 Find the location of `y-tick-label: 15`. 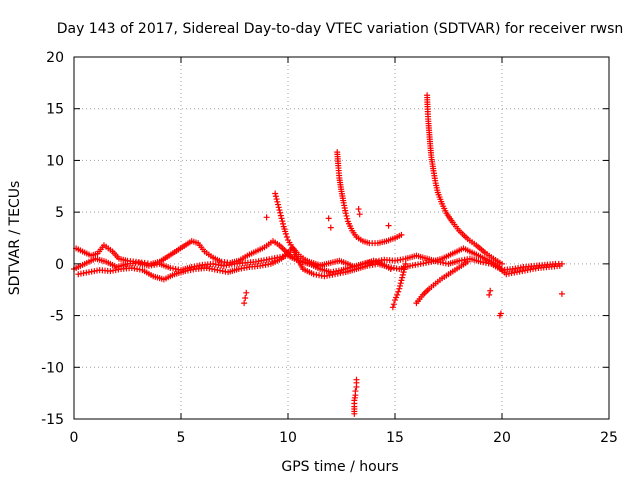

y-tick-label: 15 is located at coordinates (55, 110).